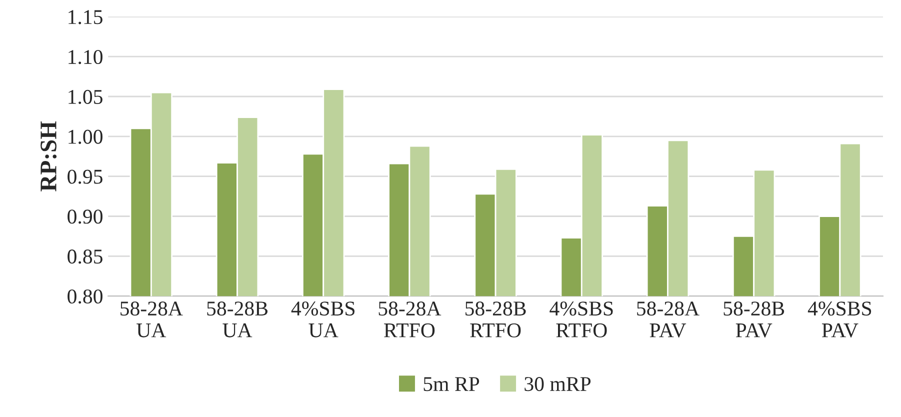 This screenshot has width=901, height=417. Describe the element at coordinates (85, 137) in the screenshot. I see `y-tick-label: 1.00` at that location.